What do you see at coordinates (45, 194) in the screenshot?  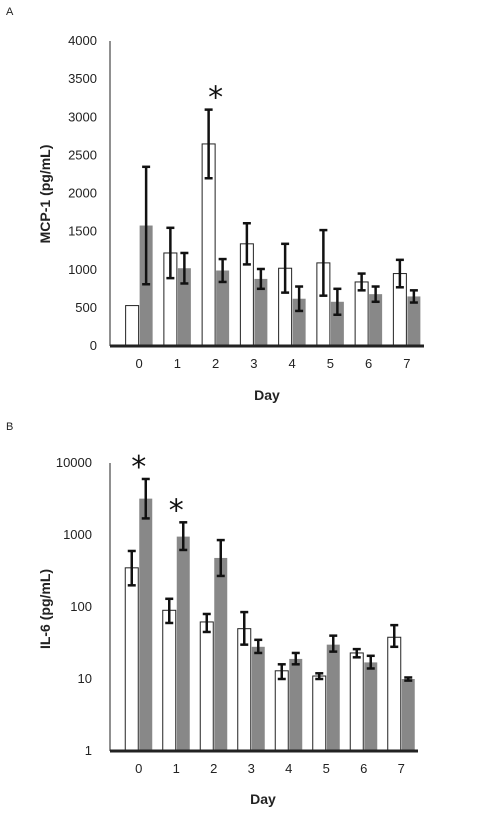 I see `panel-a-y-axis-label: MCP-1 (pg/mL)` at bounding box center [45, 194].